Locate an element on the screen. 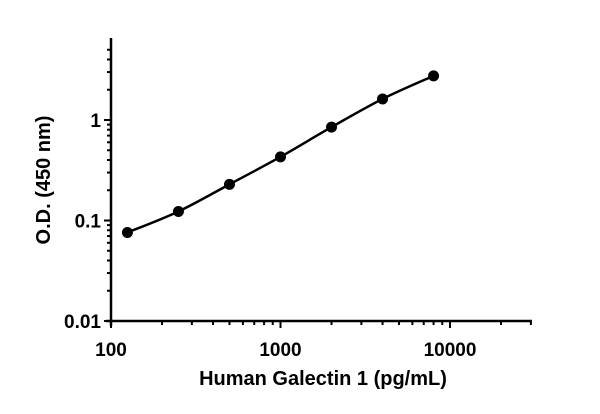  y-tick-label: 1 is located at coordinates (95, 121).